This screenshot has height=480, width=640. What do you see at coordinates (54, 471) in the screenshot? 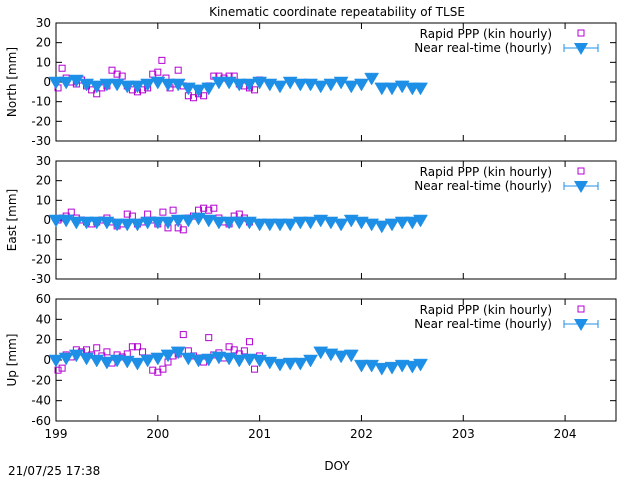
I see `timestamp: 21/07/25 17:38` at bounding box center [54, 471].